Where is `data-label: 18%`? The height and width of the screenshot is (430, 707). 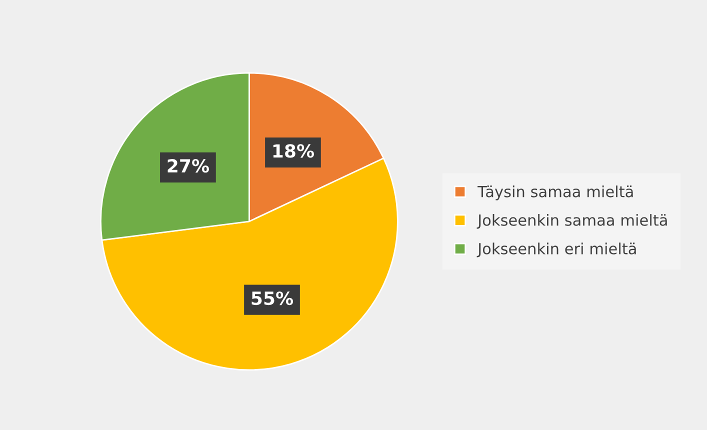 data-label: 18% is located at coordinates (293, 151).